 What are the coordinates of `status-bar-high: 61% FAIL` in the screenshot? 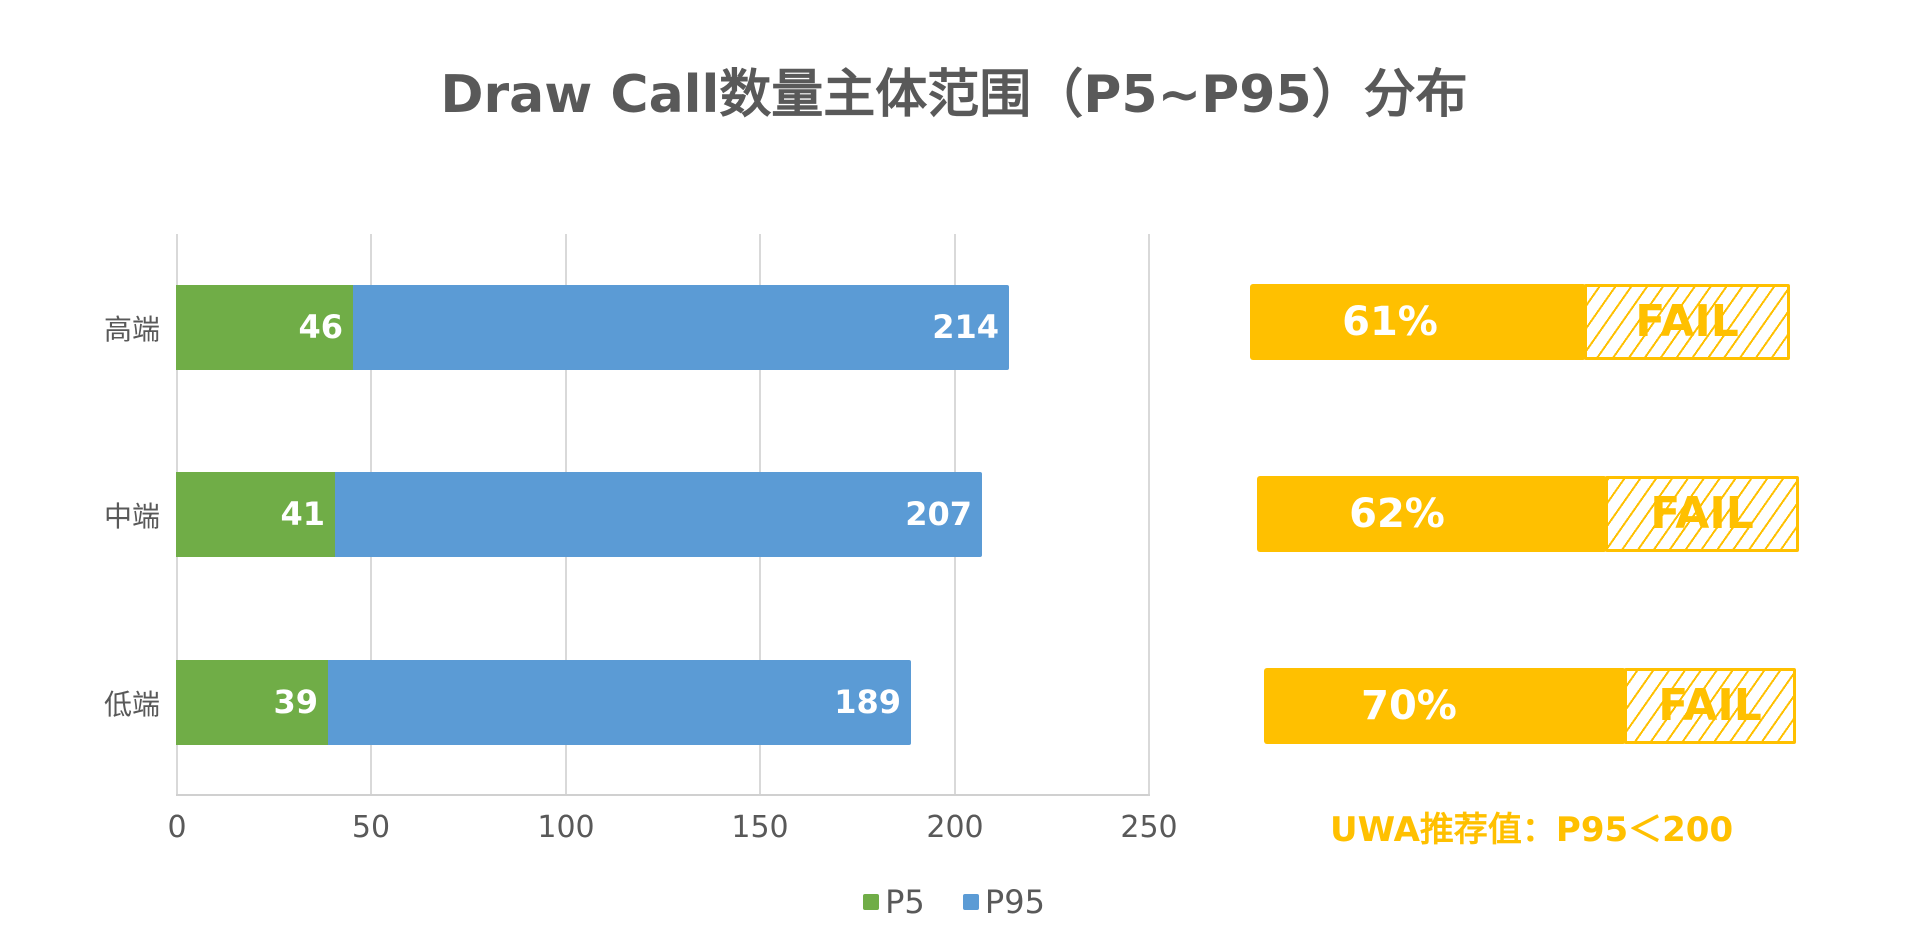 It's located at (1520, 322).